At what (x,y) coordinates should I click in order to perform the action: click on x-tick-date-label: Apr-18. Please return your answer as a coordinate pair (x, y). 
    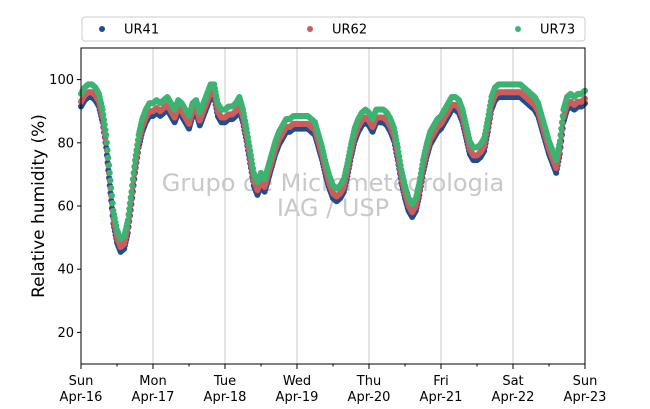
    Looking at the image, I should click on (225, 397).